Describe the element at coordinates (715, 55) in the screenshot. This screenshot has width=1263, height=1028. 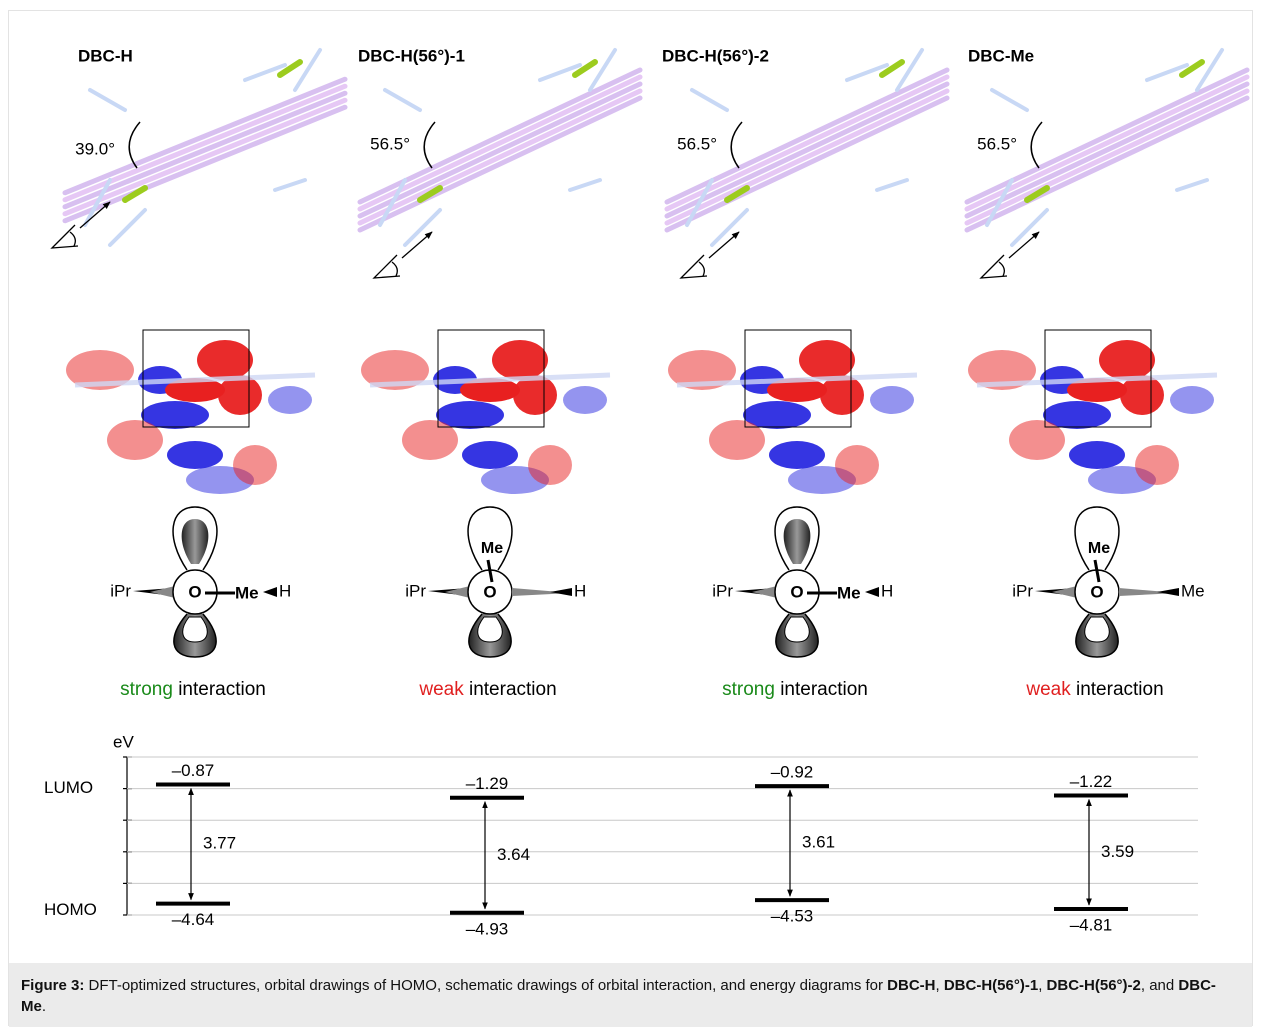
I see `structure-label: DBC-H(56°)-2` at that location.